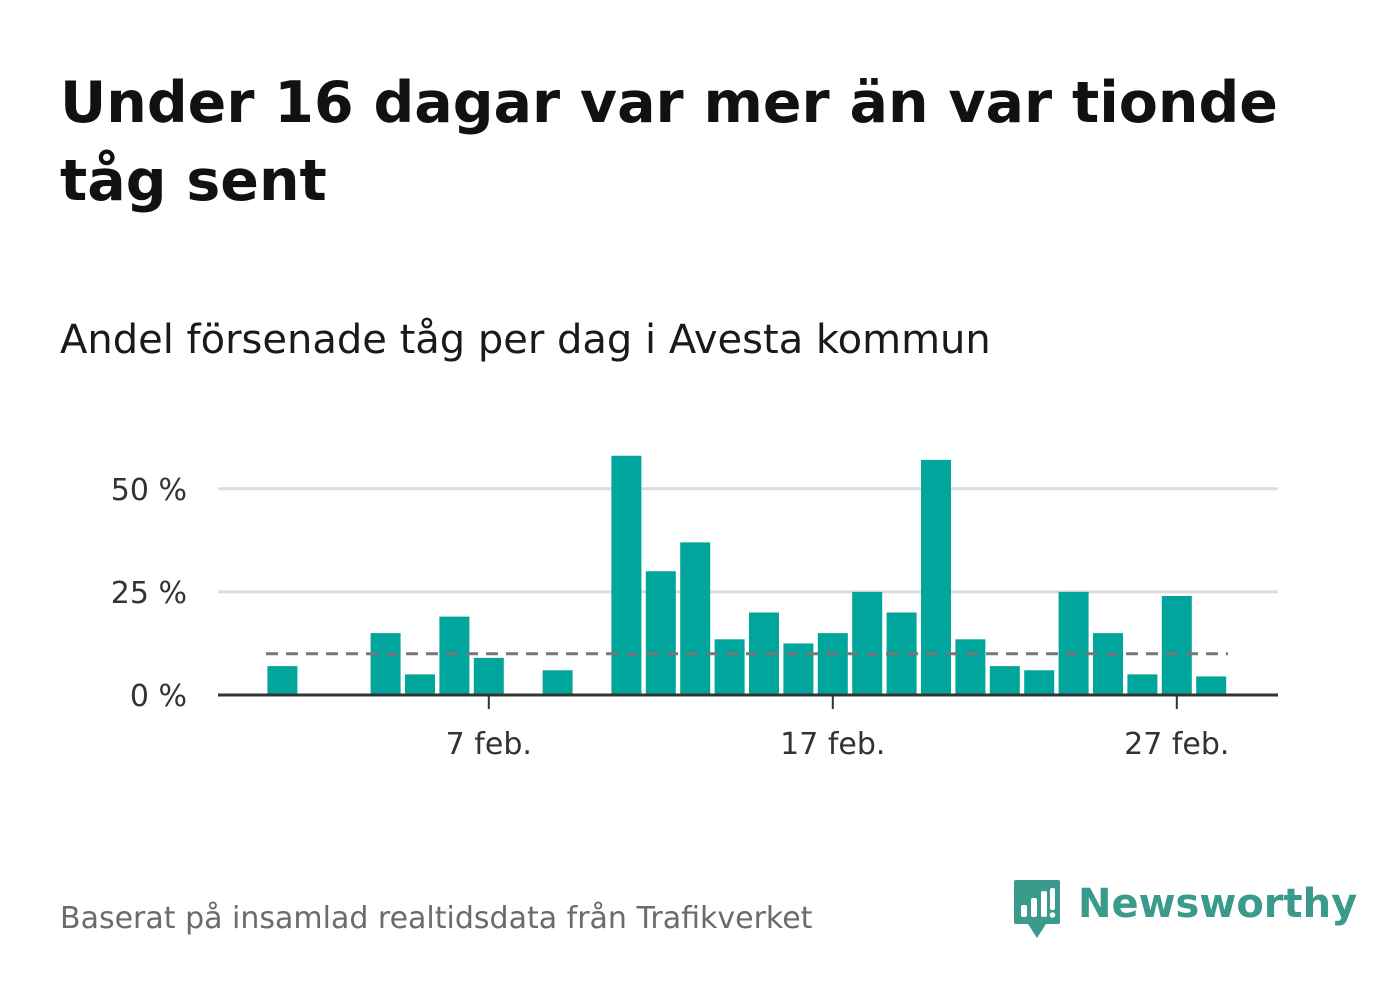  Describe the element at coordinates (748, 540) in the screenshot. I see `grid-lines` at that location.